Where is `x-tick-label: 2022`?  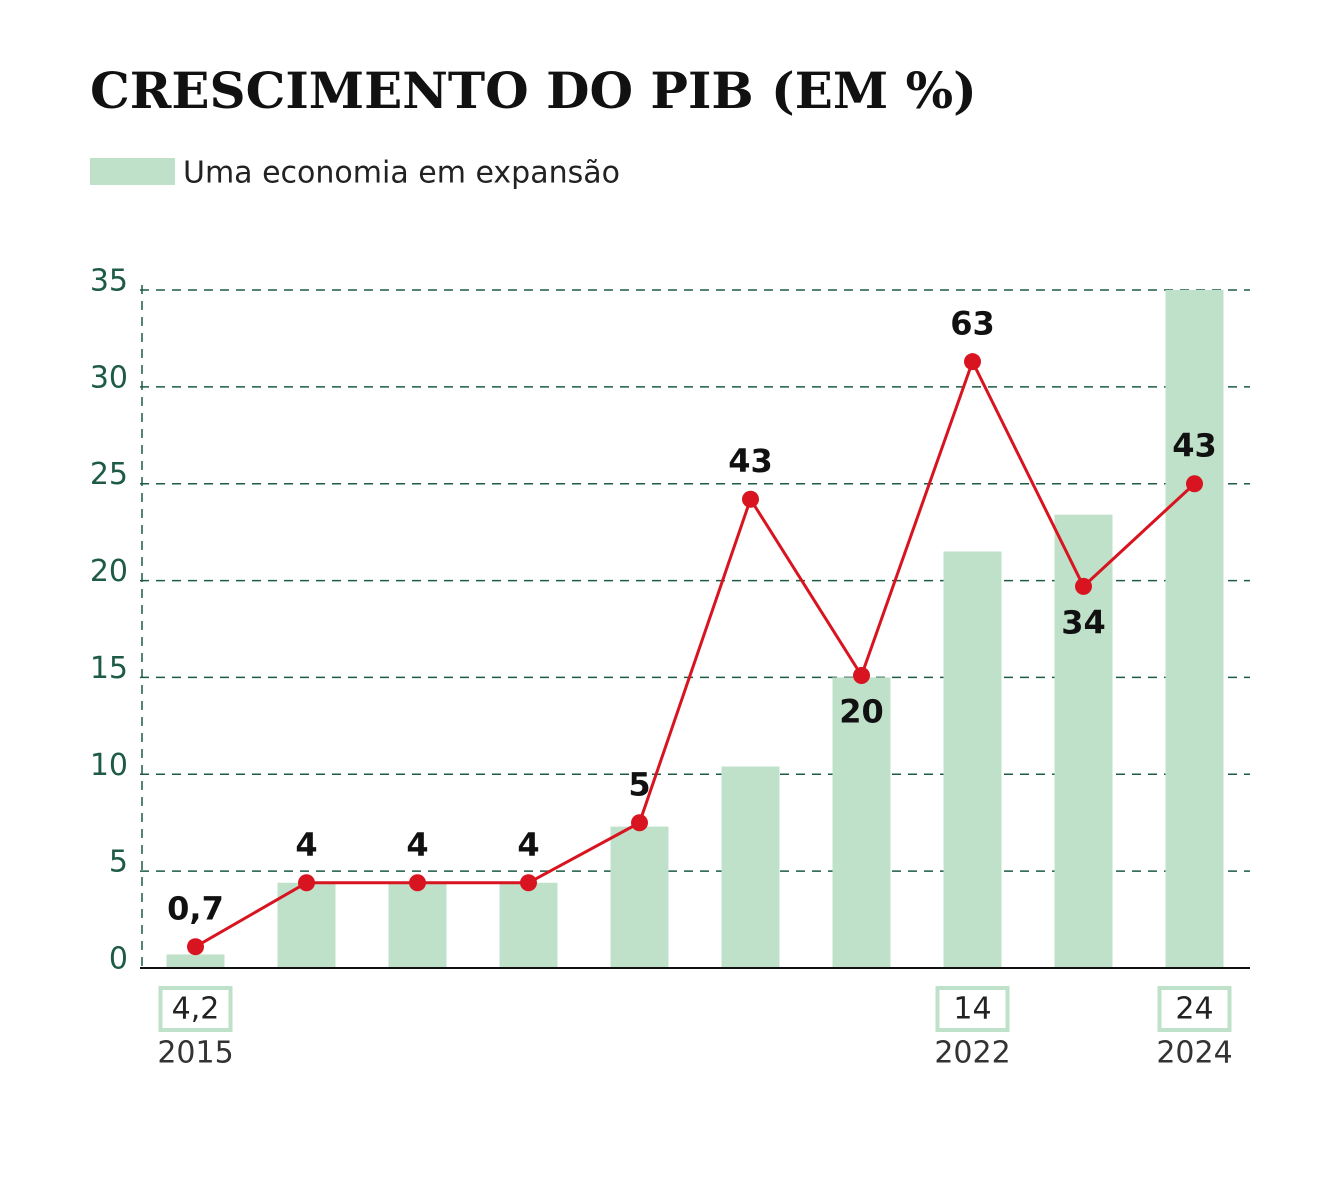
x-tick-label: 2022 is located at coordinates (972, 1053).